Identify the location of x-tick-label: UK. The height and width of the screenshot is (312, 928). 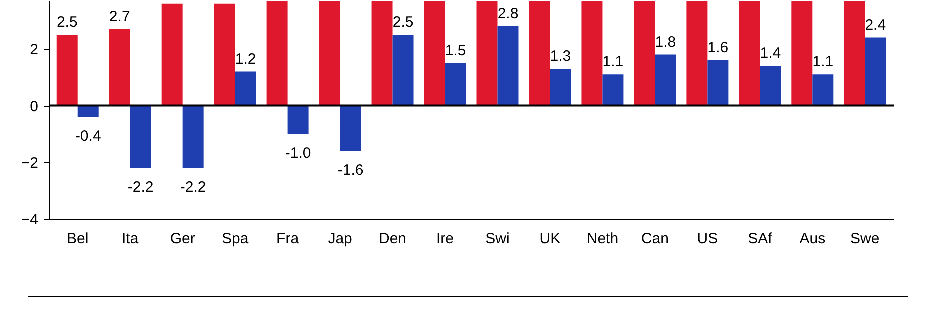
(550, 239).